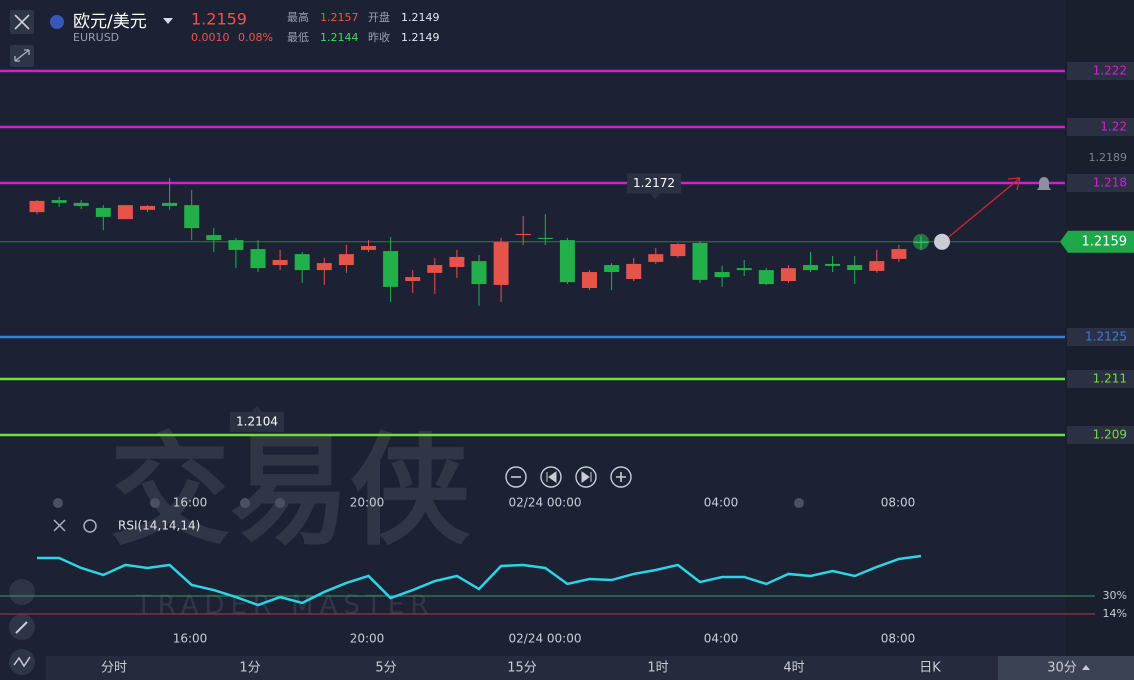 The width and height of the screenshot is (1134, 680). I want to click on tab: 1时, so click(657, 668).